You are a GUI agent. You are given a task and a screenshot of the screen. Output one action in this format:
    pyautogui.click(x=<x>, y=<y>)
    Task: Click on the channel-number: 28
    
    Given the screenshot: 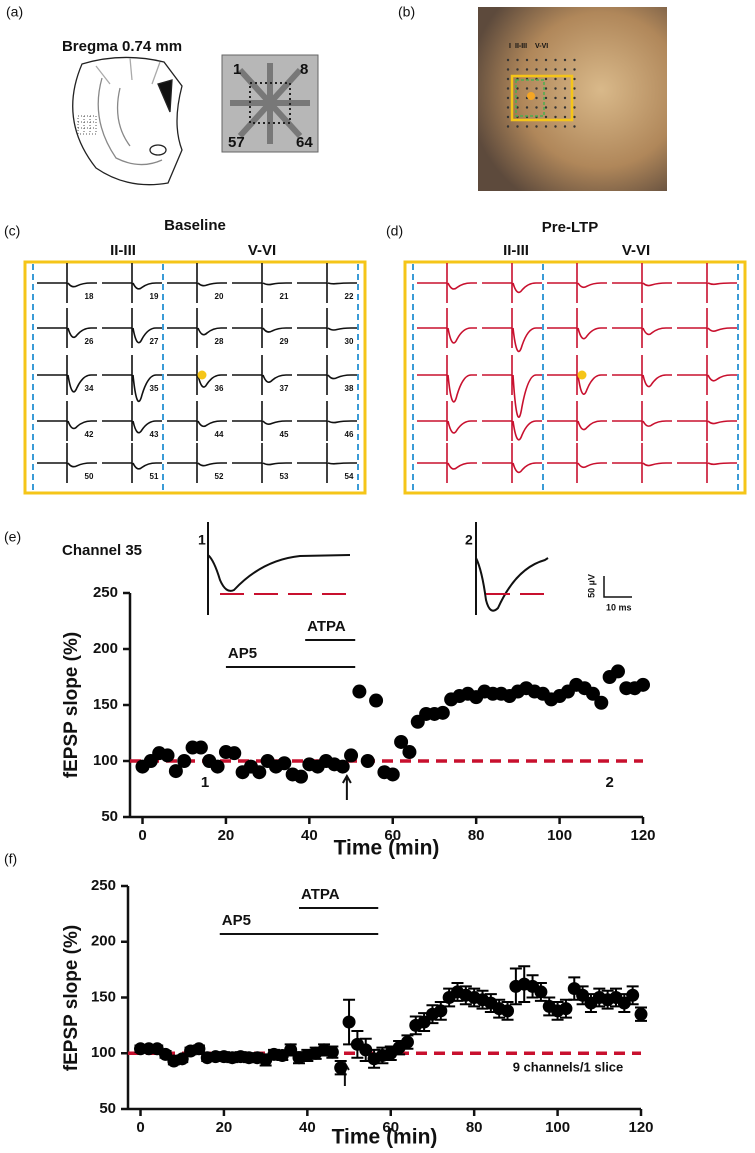 What is the action you would take?
    pyautogui.click(x=219, y=341)
    